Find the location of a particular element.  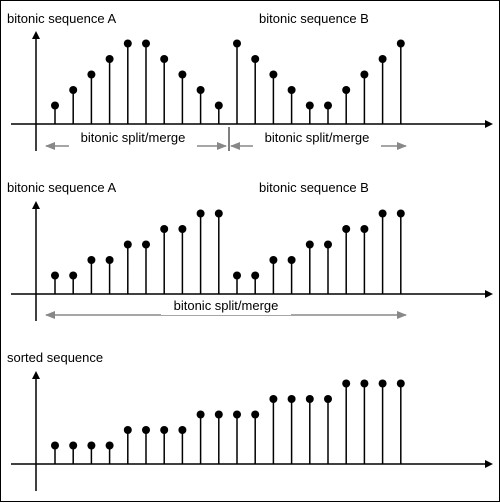

arrow-label-bg-left is located at coordinates (133, 138).